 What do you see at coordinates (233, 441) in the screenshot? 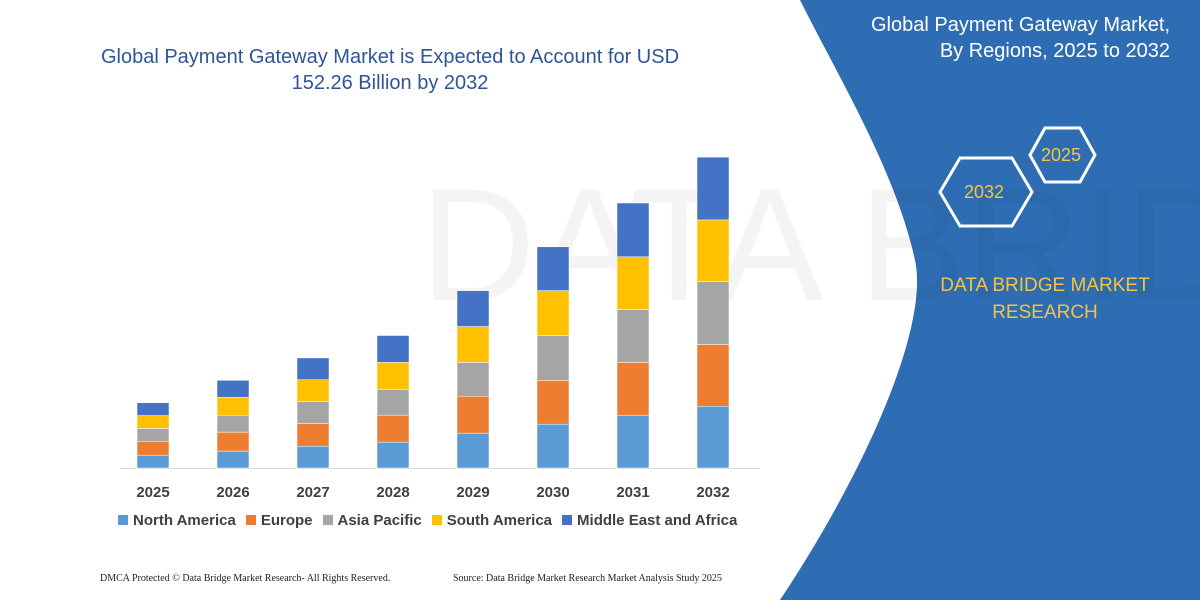
I see `bar-segment-2026-europe` at bounding box center [233, 441].